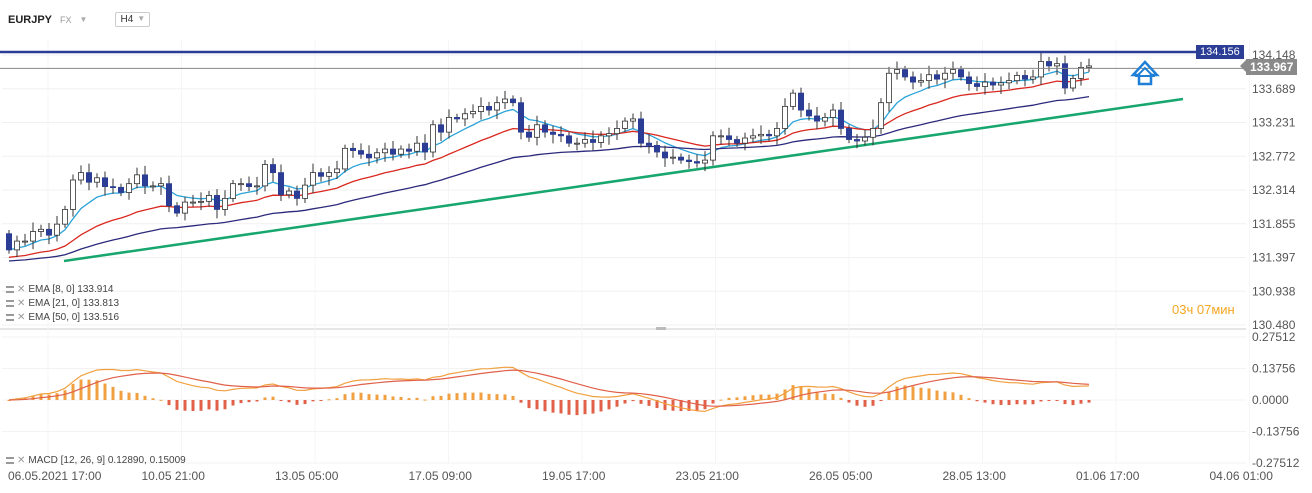  I want to click on price-tick-label: 130.938, so click(1274, 291).